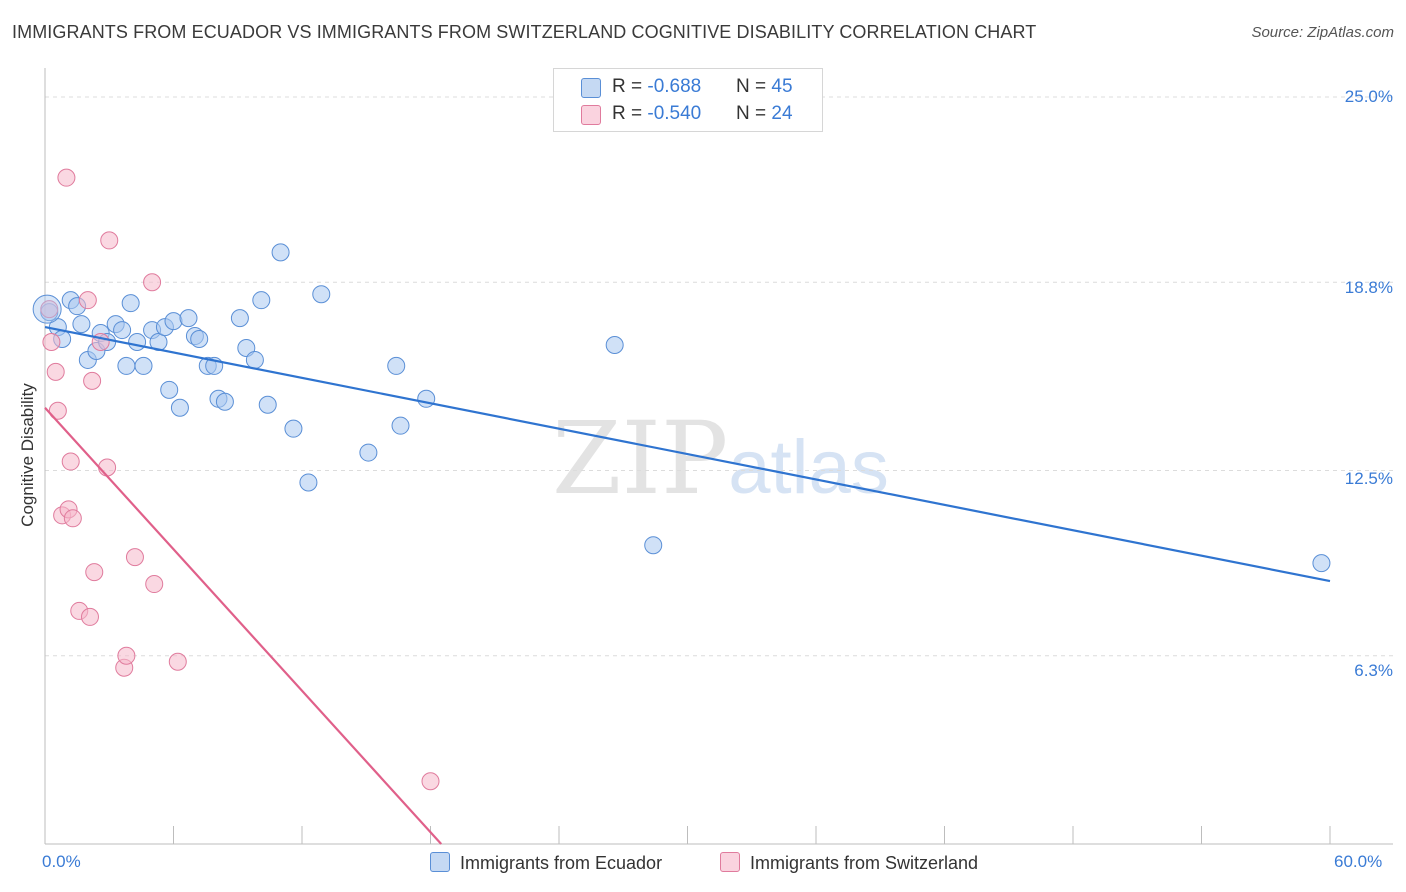  What do you see at coordinates (782, 86) in the screenshot?
I see `n-value: 45` at bounding box center [782, 86].